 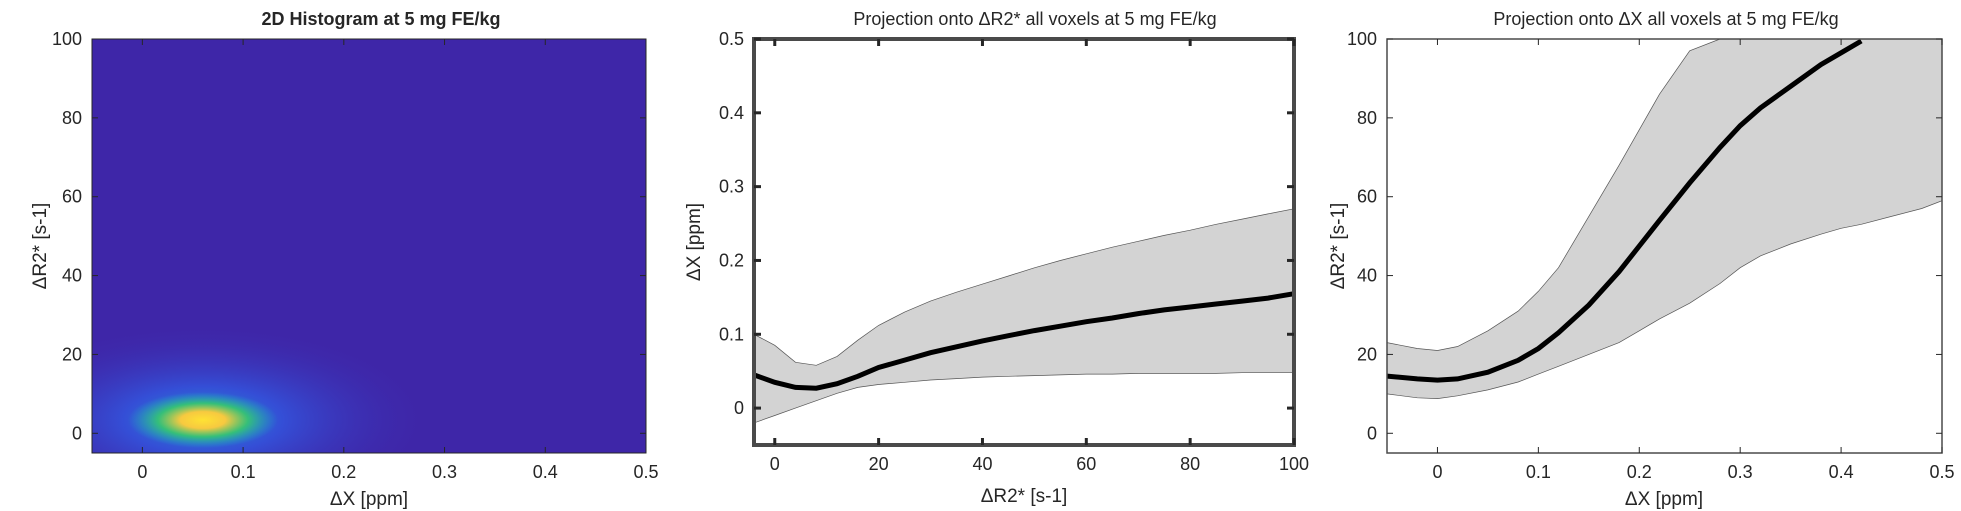 What do you see at coordinates (731, 113) in the screenshot?
I see `y-tick-label: 0.4` at bounding box center [731, 113].